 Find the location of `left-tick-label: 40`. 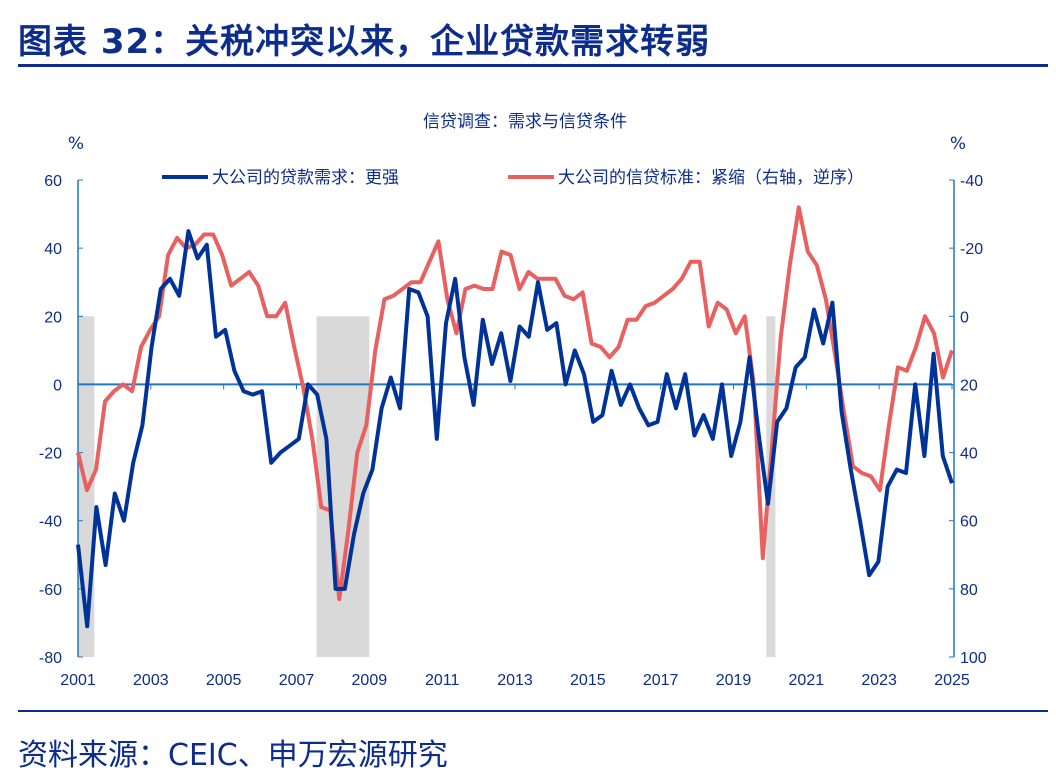

left-tick-label: 40 is located at coordinates (53, 249).